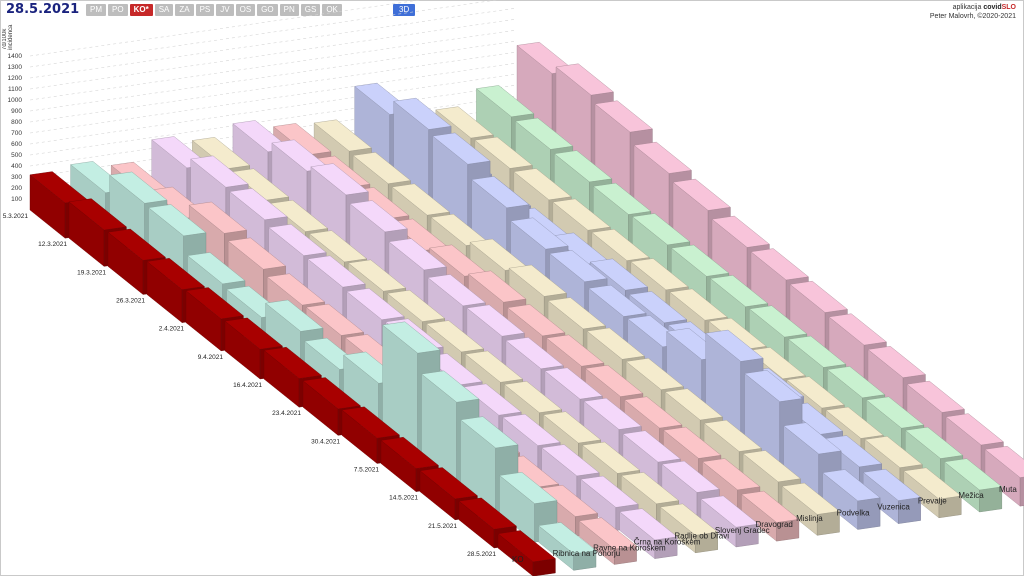 Image resolution: width=1024 pixels, height=576 pixels. Describe the element at coordinates (742, 530) in the screenshot. I see `series-label: Slovenj Gradec` at that location.